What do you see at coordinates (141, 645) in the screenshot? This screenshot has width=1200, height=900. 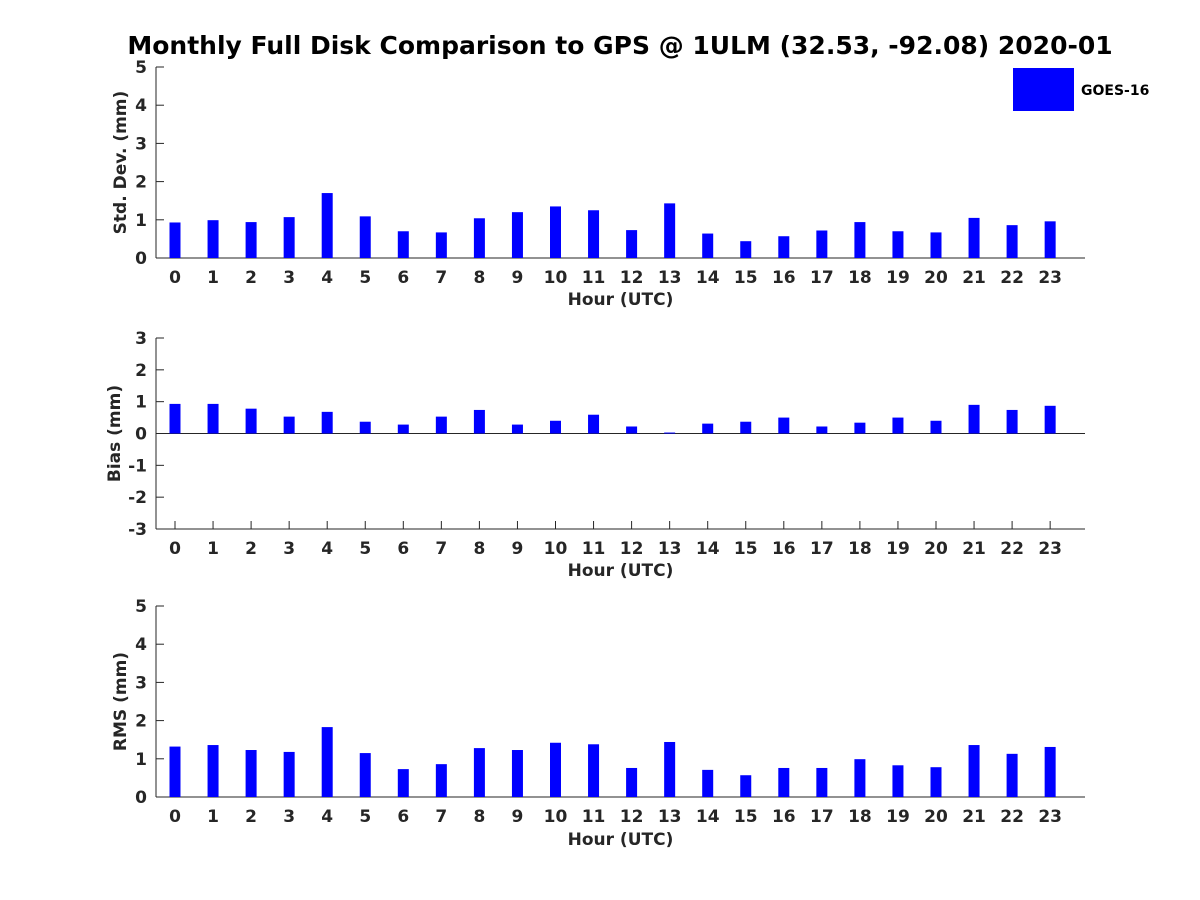 I see `y-tick-label: 4` at bounding box center [141, 645].